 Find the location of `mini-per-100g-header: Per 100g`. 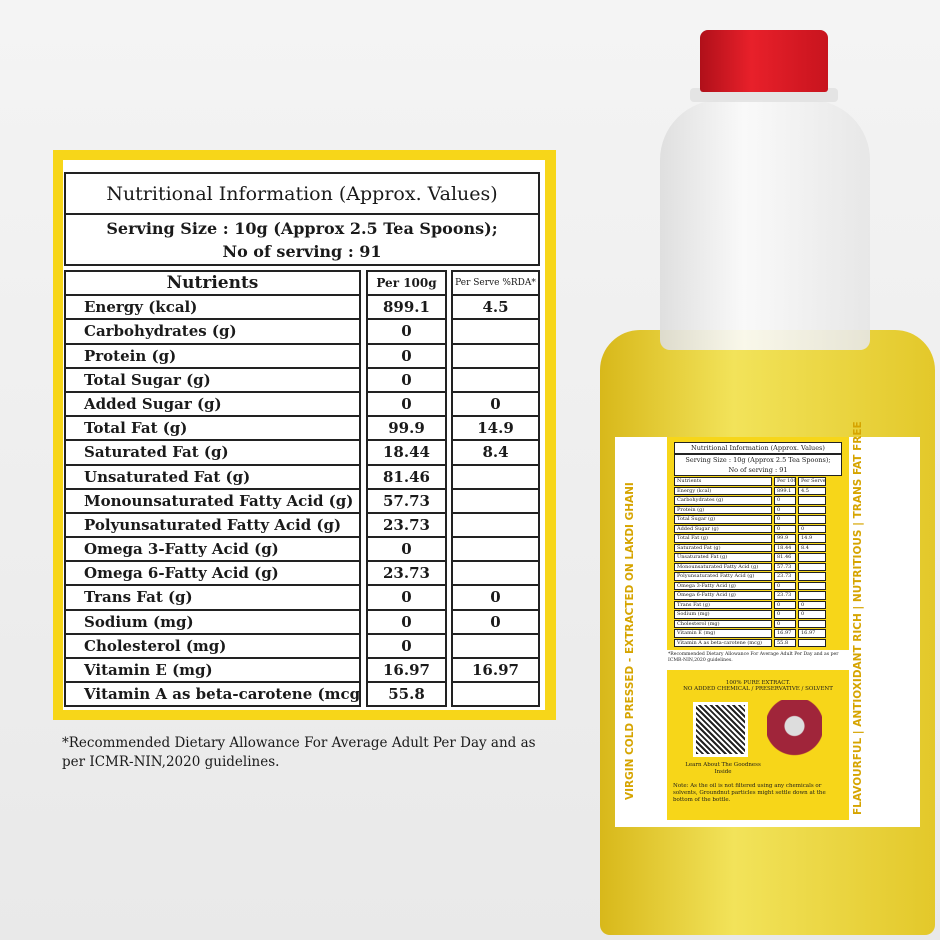

mini-per-100g-header: Per 100g is located at coordinates (785, 481).